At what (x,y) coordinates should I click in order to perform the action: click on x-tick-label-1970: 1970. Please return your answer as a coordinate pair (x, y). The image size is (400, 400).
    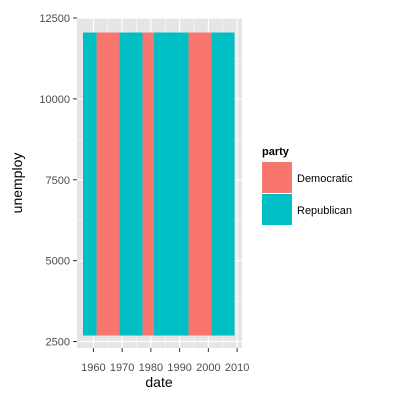
    Looking at the image, I should click on (122, 368).